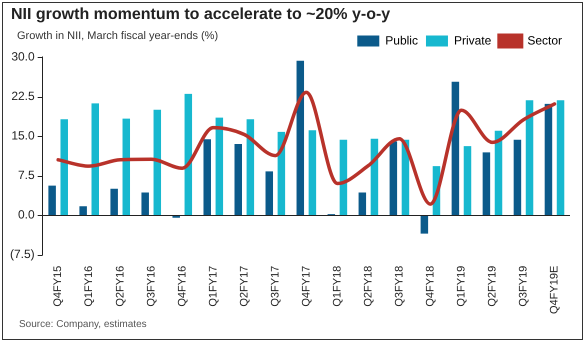  What do you see at coordinates (23, 135) in the screenshot?
I see `y-tick-label: 15.0` at bounding box center [23, 135].